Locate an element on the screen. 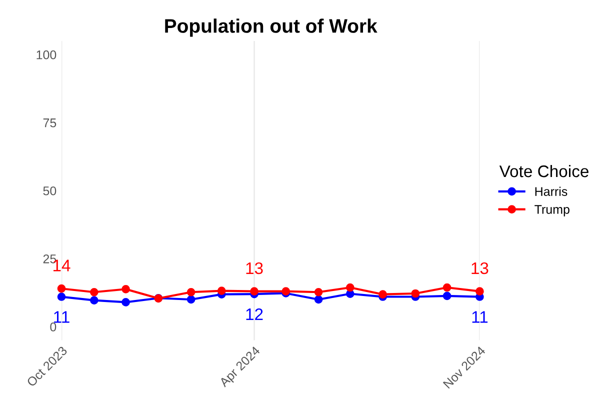 The image size is (615, 410). y-tick-label: 0 is located at coordinates (53, 327).